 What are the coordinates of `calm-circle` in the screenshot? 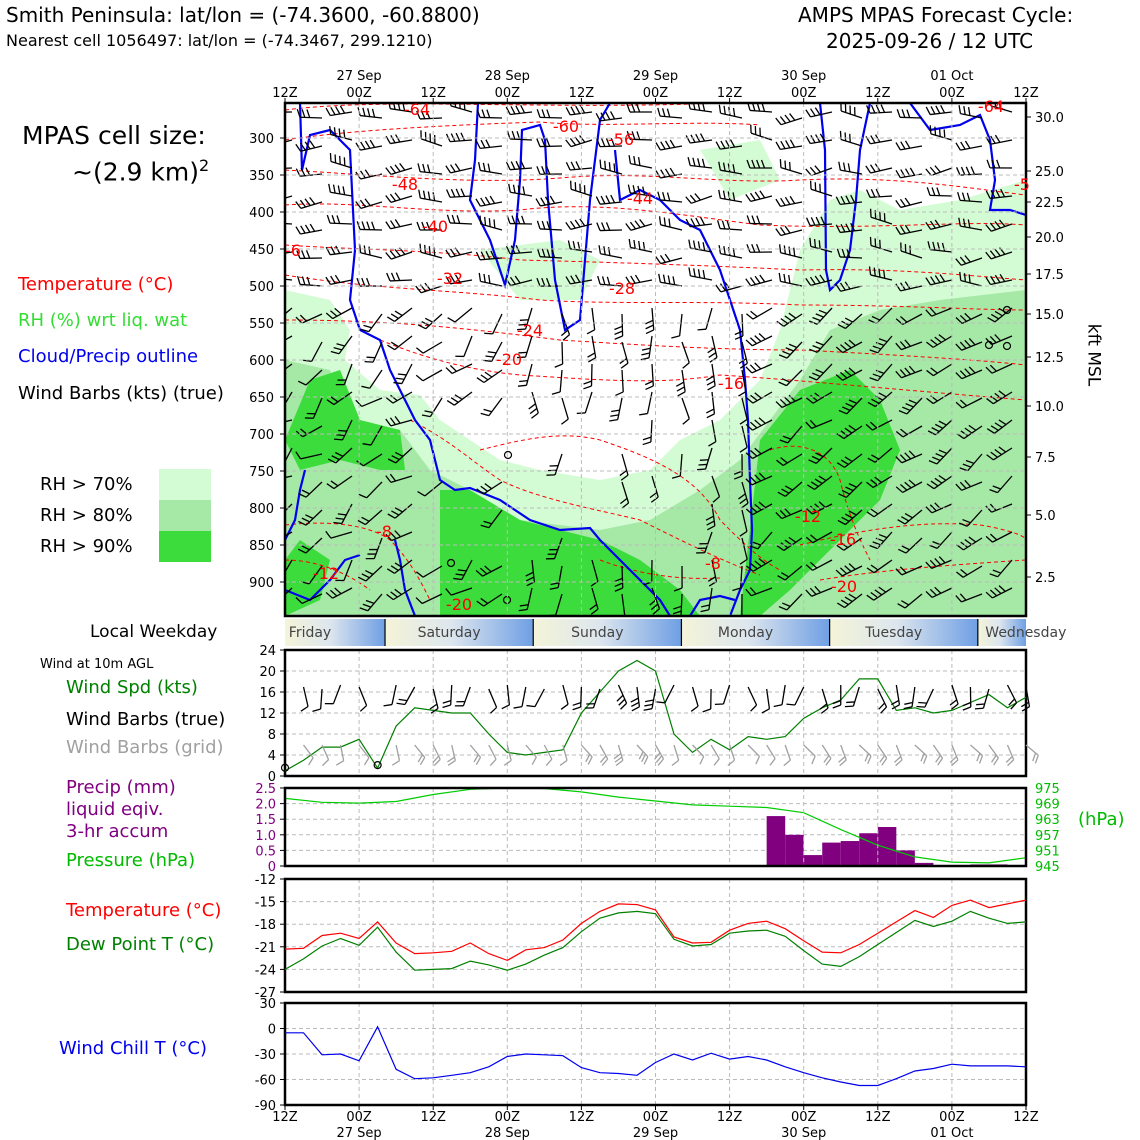 It's located at (451, 563).